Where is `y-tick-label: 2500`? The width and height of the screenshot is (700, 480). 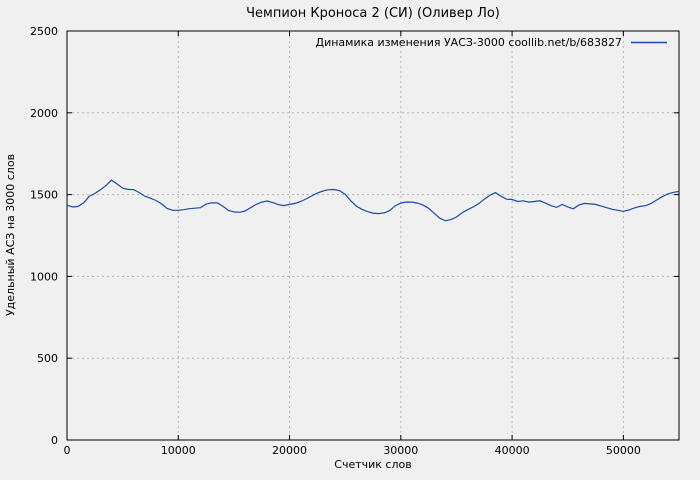 y-tick-label: 2500 is located at coordinates (44, 31).